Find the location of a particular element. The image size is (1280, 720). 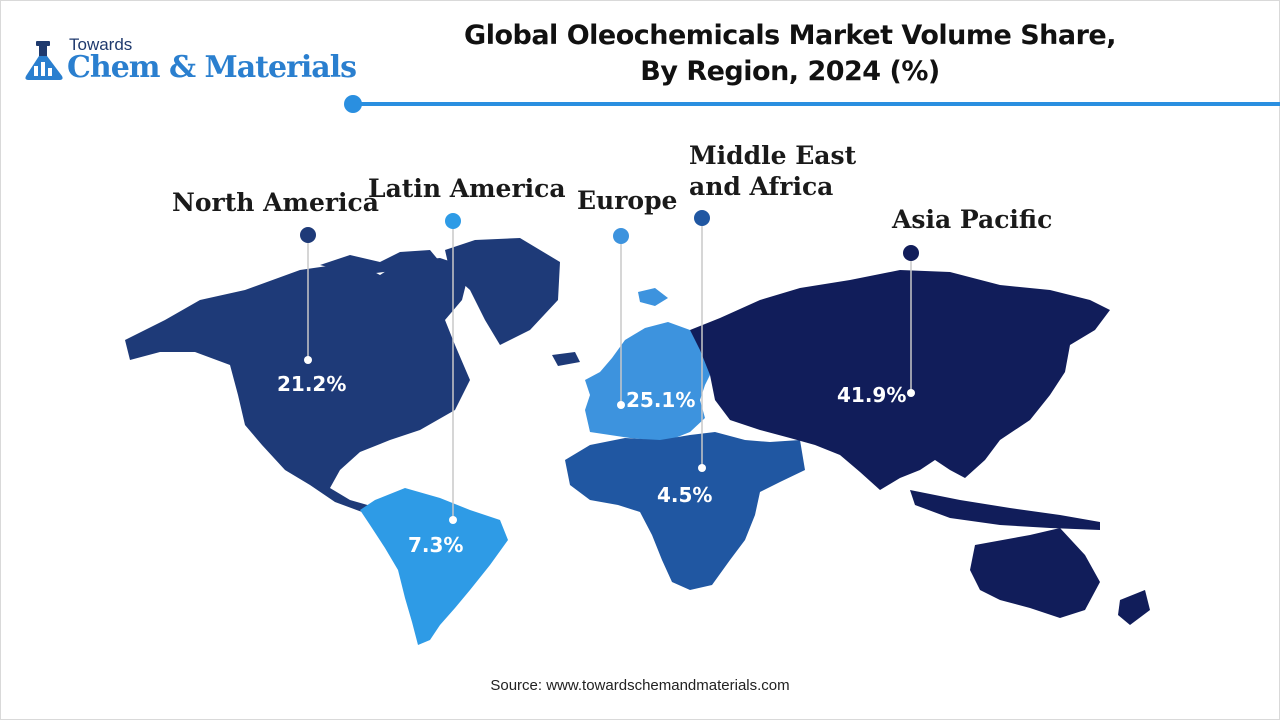

anchor-dot-middle-east-africa is located at coordinates (702, 468).